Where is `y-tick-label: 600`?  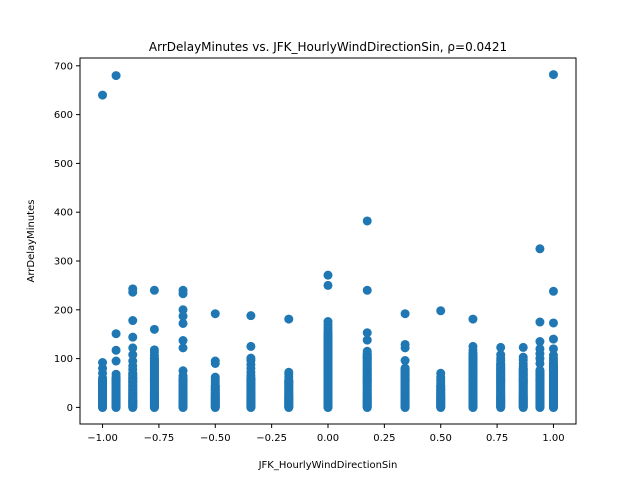
y-tick-label: 600 is located at coordinates (63, 115).